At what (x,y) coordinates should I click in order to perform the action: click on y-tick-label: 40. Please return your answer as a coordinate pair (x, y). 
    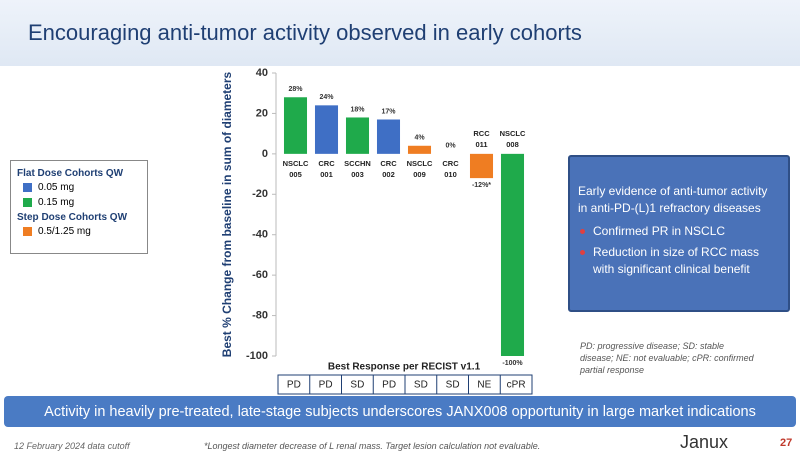
    Looking at the image, I should click on (262, 73).